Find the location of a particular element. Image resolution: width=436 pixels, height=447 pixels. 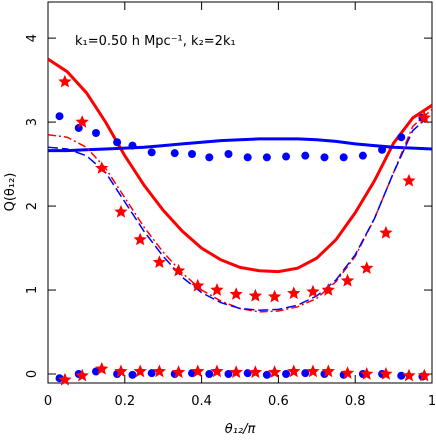

y-tick-label: 1 is located at coordinates (32, 290).